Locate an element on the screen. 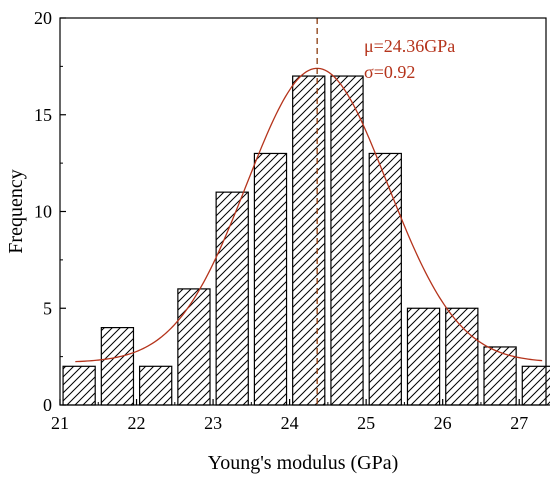 This screenshot has height=478, width=550. x-tick-label: 24 is located at coordinates (290, 423).